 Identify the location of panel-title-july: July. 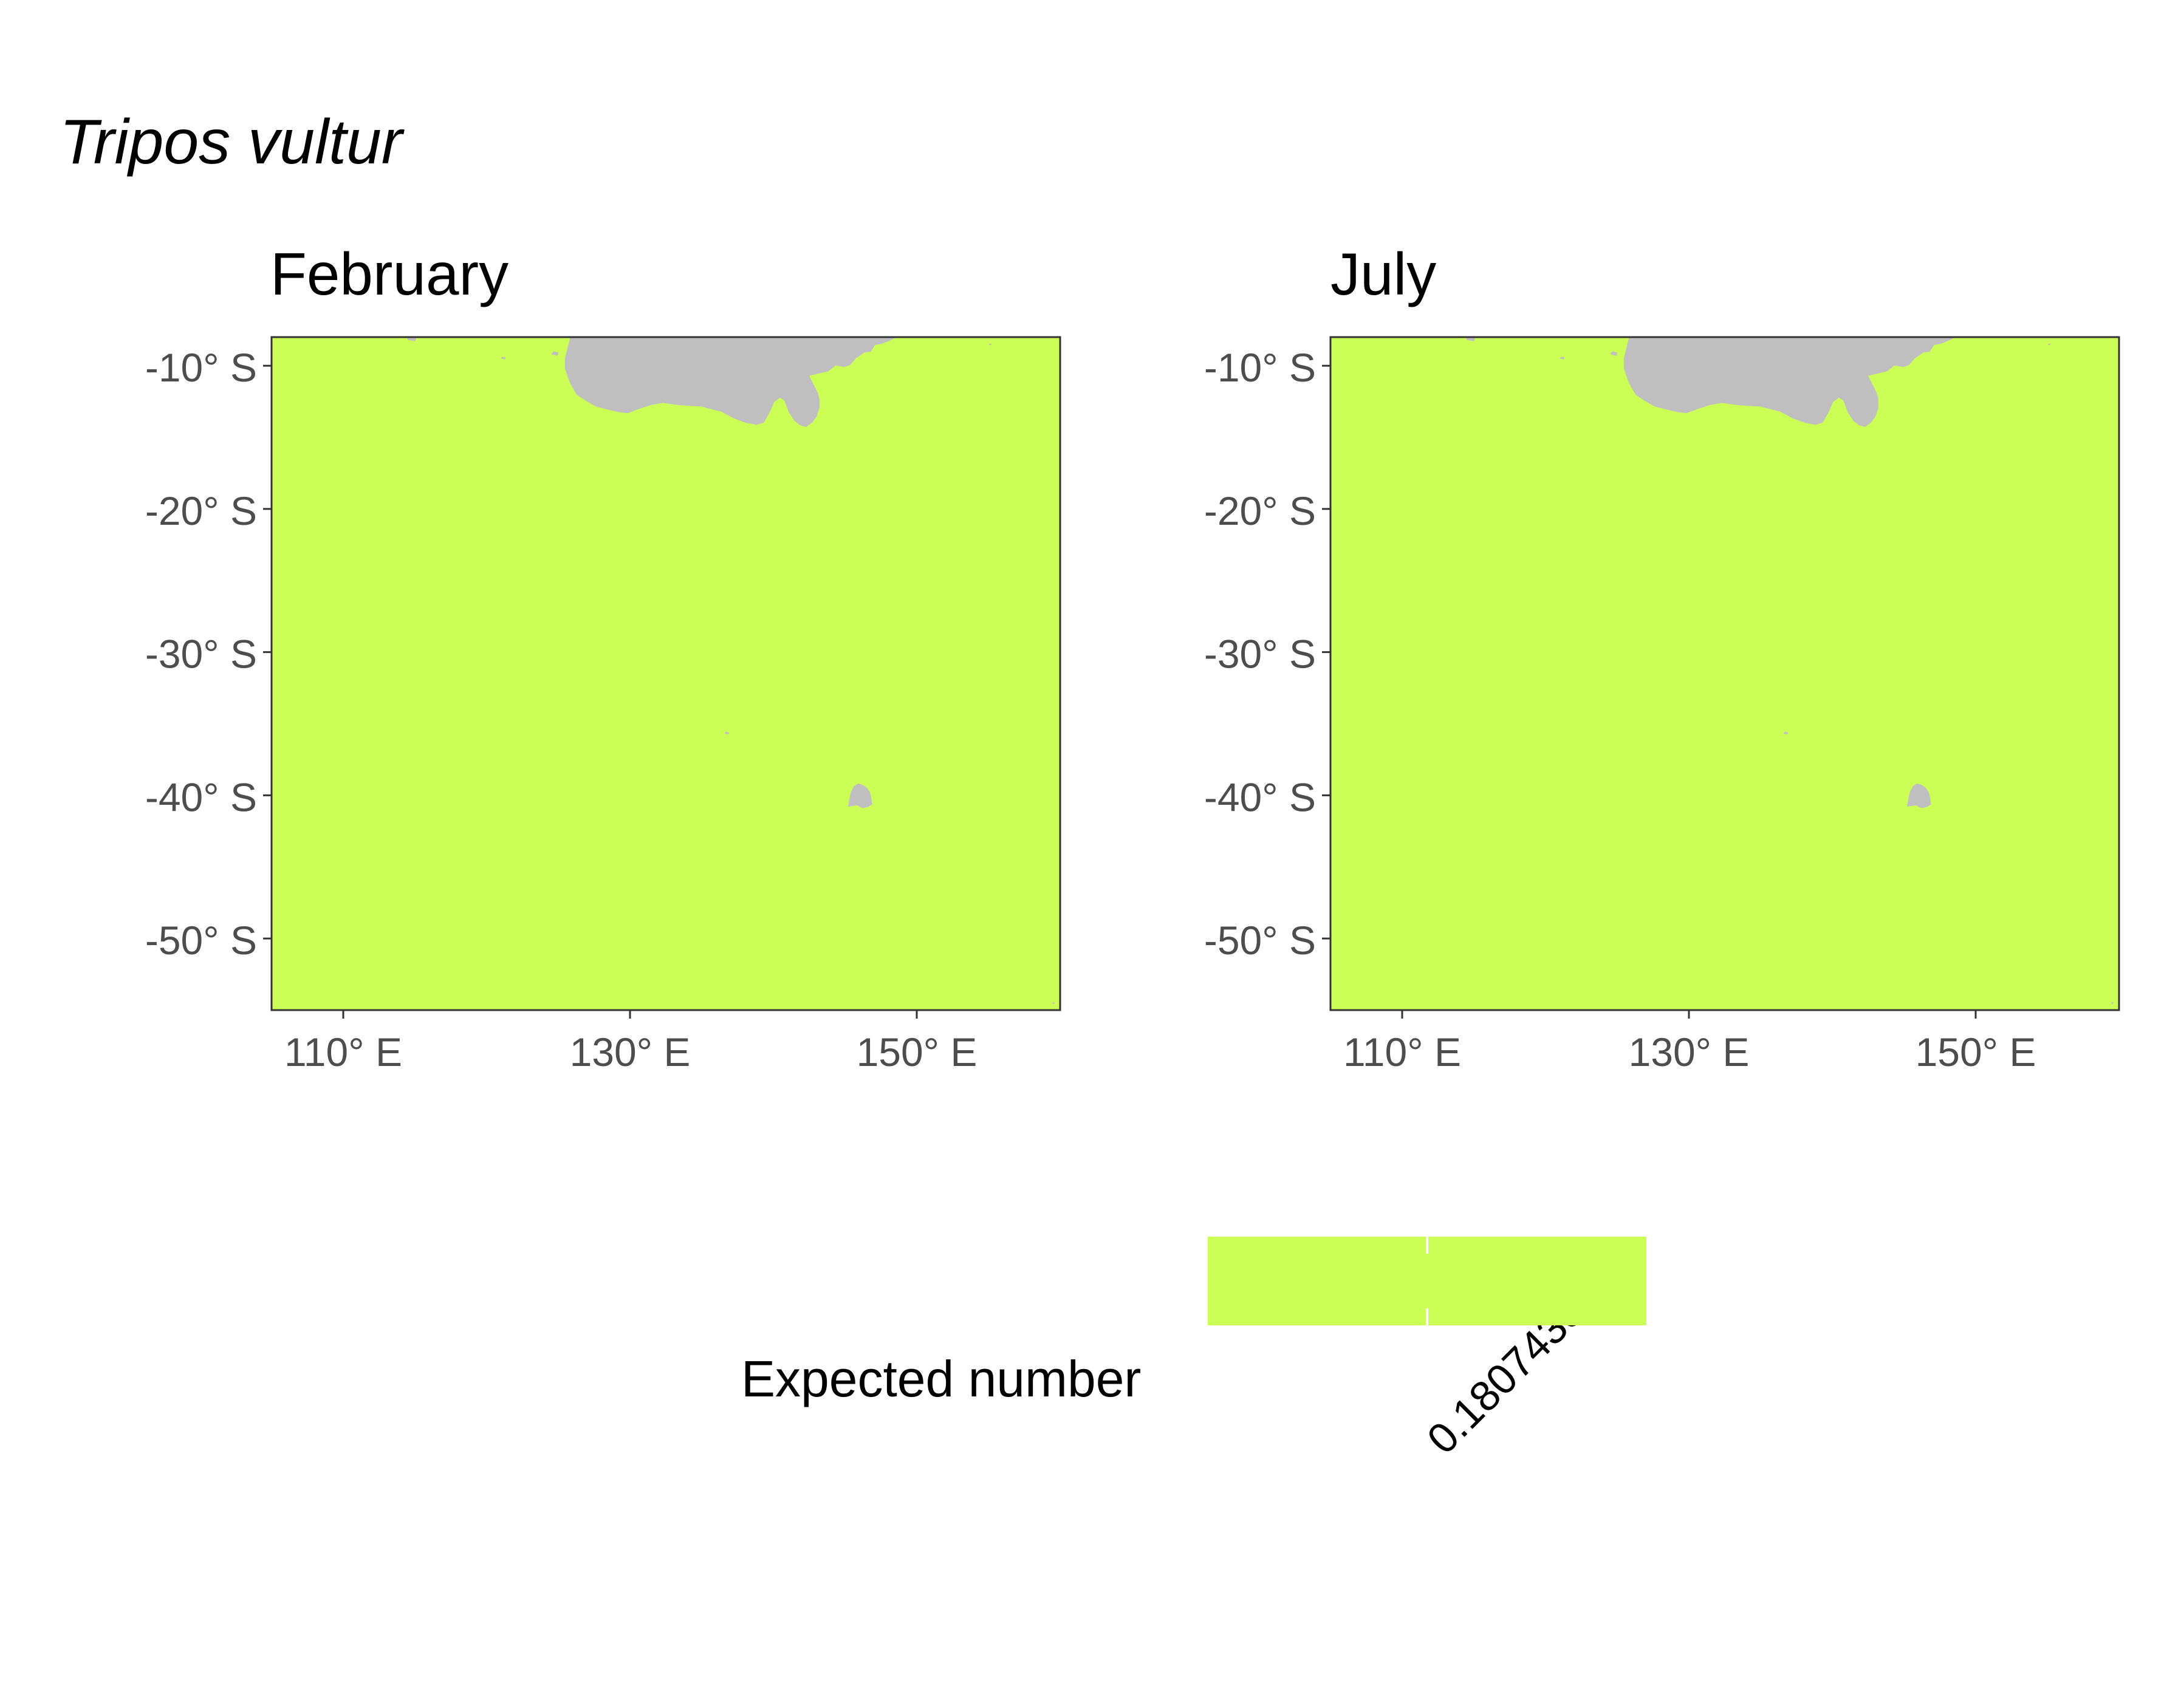
(1383, 274).